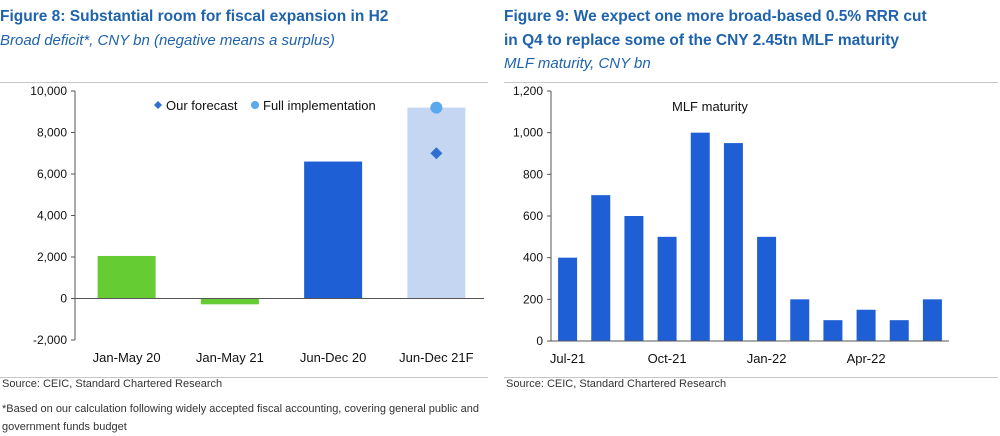 The width and height of the screenshot is (1000, 436). I want to click on y-tick-label: 1,200, so click(528, 91).